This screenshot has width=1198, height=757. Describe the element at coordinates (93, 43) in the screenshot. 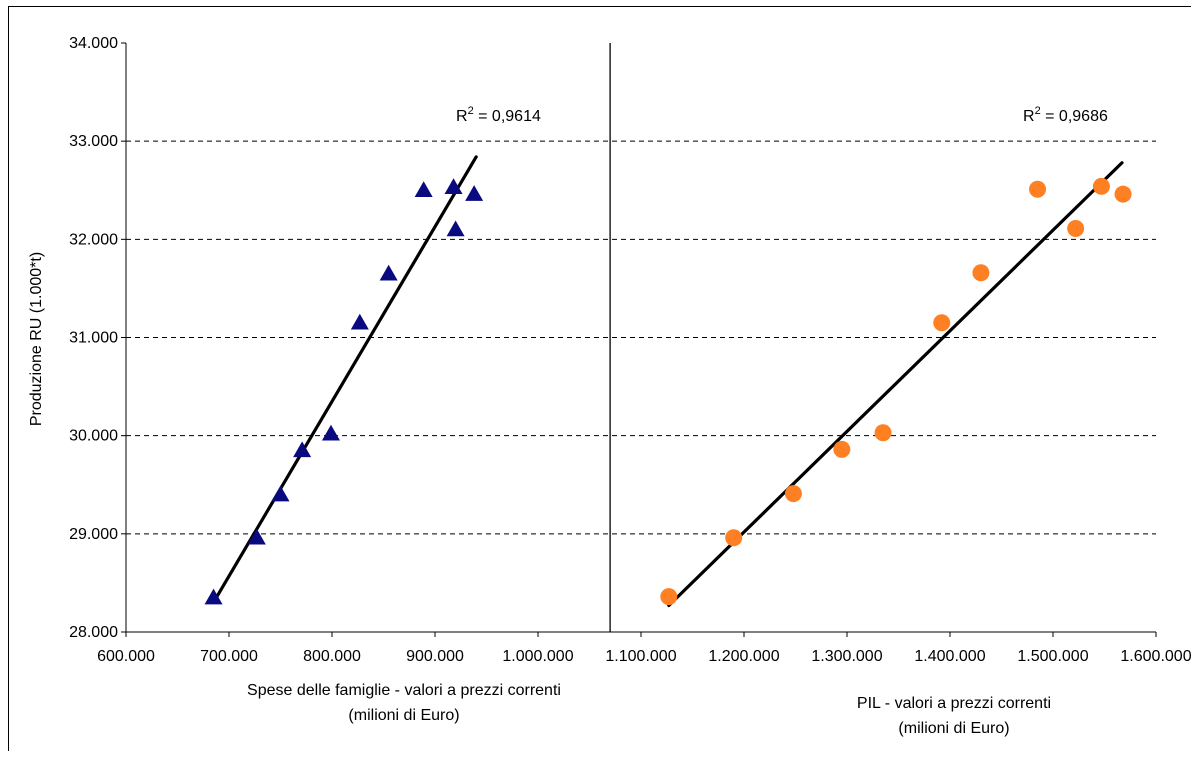

I see `y-tick-label: 34.000` at that location.